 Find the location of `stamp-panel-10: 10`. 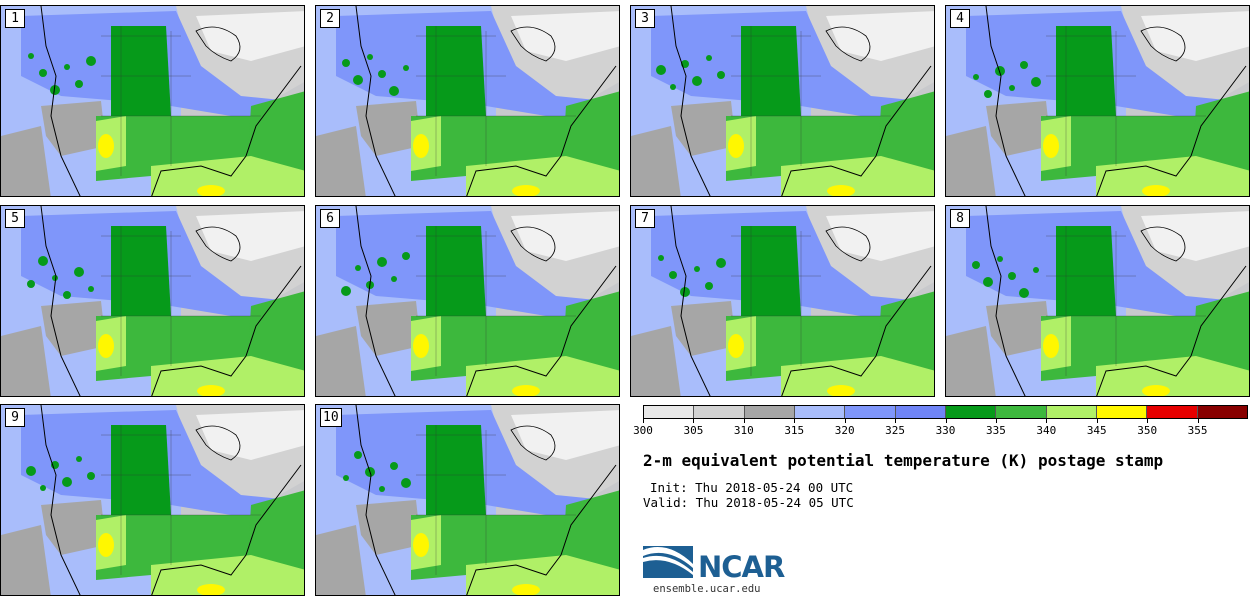

stamp-panel-10: 10 is located at coordinates (467, 500).